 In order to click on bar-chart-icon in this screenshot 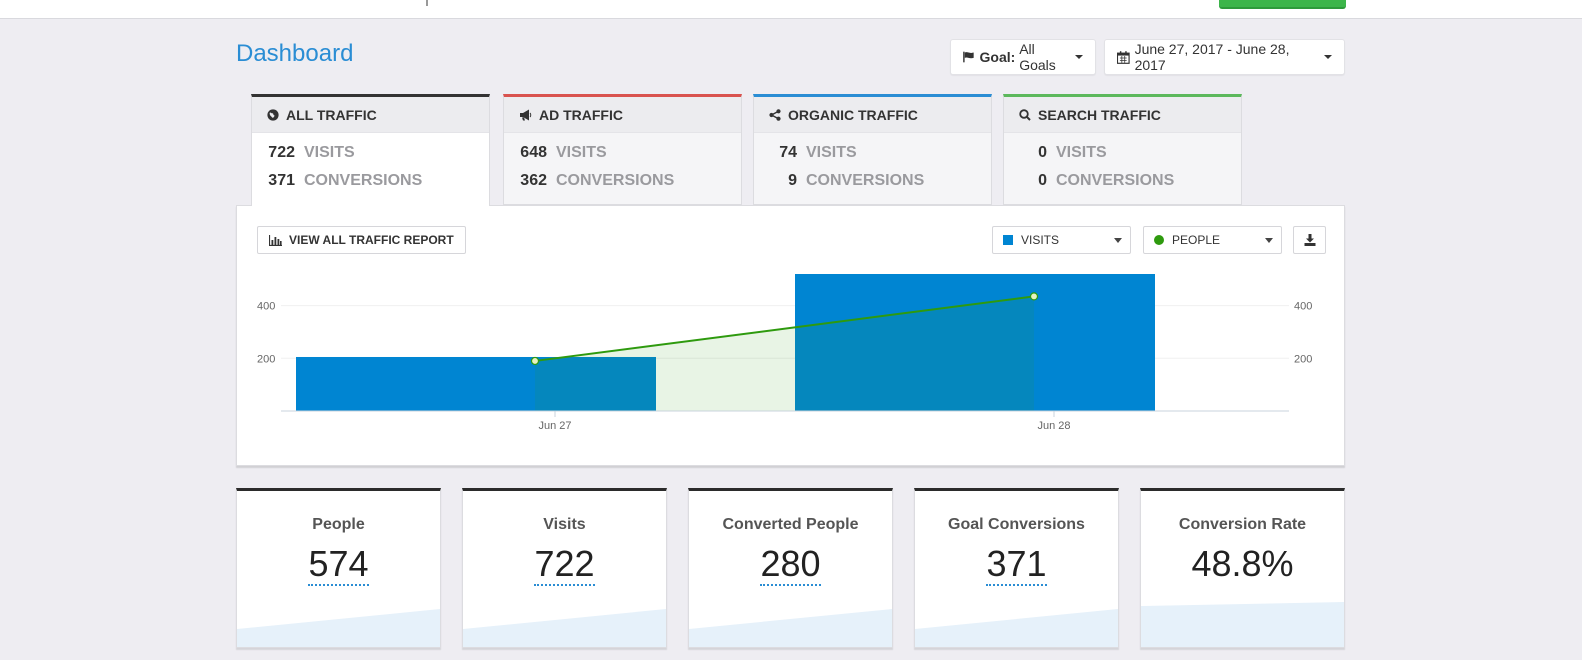, I will do `click(275, 240)`.